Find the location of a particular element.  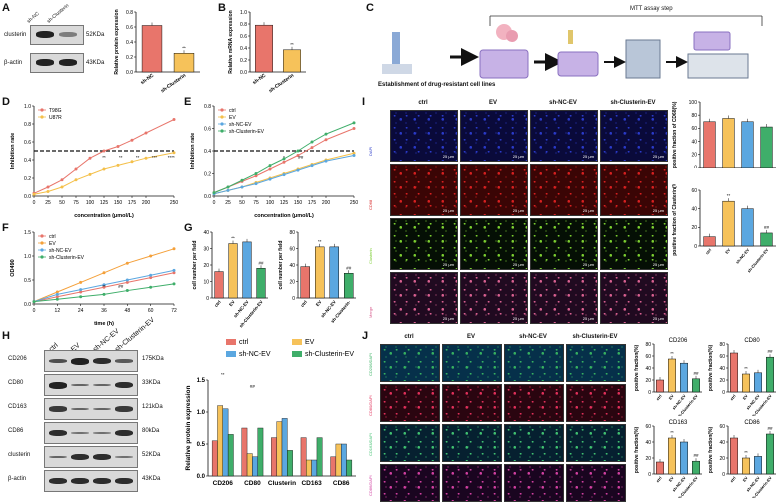

chart-title: CD86 is located at coordinates (752, 423).